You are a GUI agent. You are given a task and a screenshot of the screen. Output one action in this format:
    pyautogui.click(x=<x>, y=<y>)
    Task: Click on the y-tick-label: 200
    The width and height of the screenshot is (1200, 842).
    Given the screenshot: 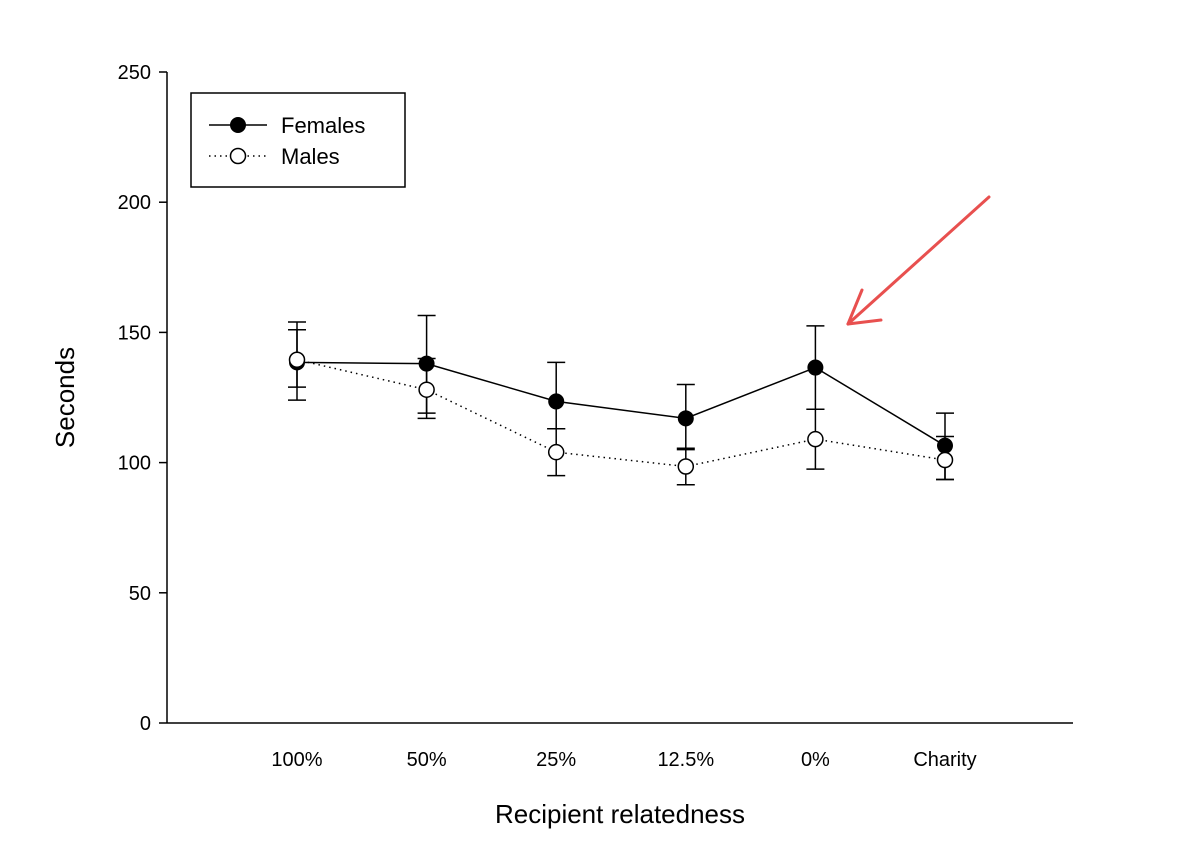 What is the action you would take?
    pyautogui.click(x=134, y=203)
    